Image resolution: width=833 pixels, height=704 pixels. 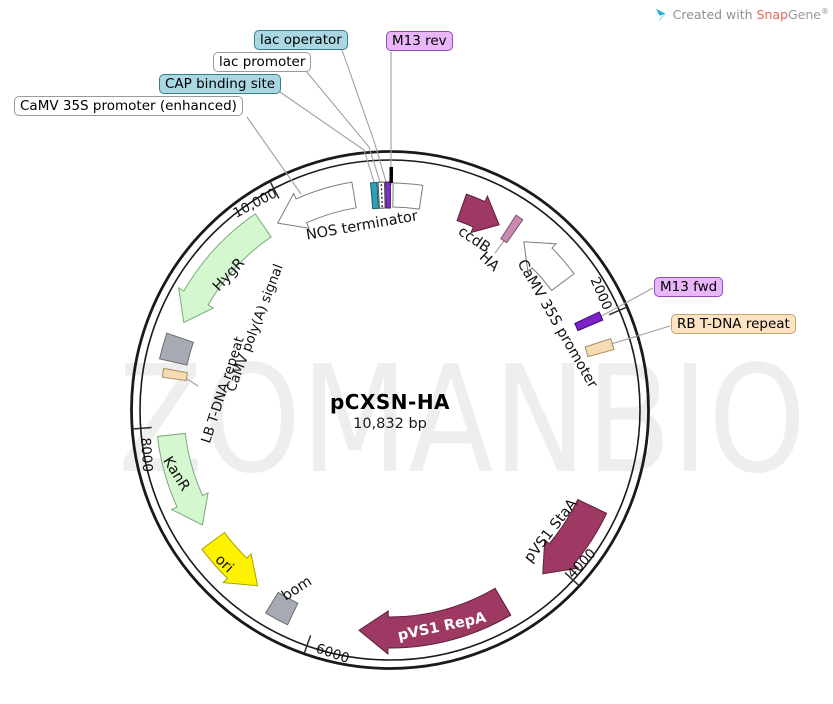 I want to click on leader-line-lac-operator, so click(x=364, y=117).